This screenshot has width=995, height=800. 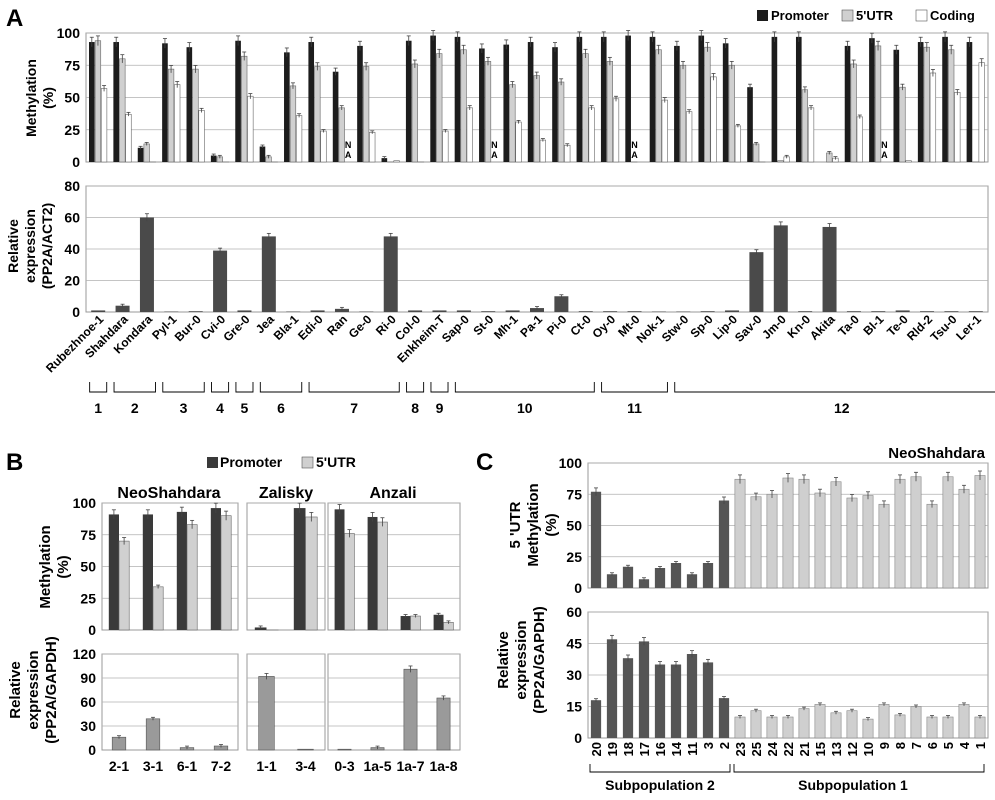 What do you see at coordinates (884, 145) in the screenshot?
I see `panel-a-na-label: N` at bounding box center [884, 145].